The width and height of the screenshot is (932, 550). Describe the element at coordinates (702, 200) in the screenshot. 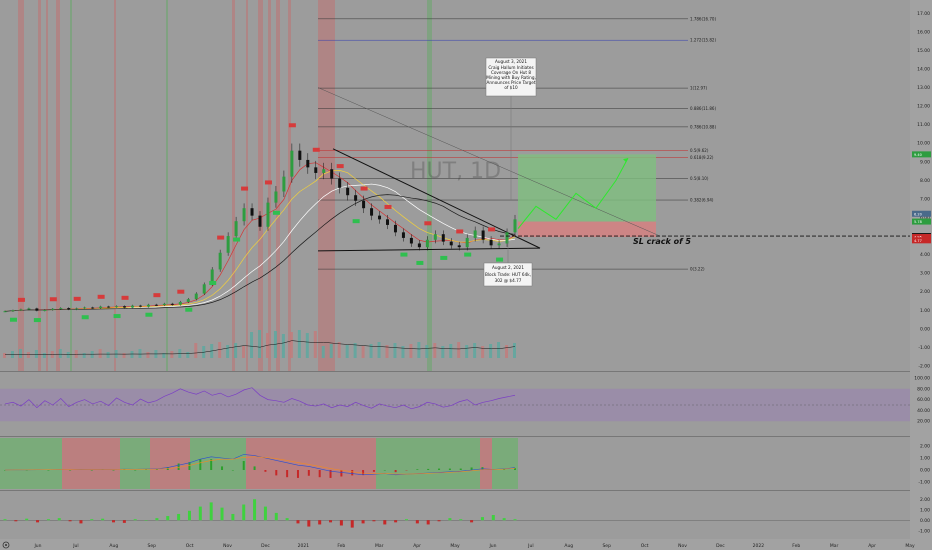

I see `fib-label: 0.382(6.94)` at that location.